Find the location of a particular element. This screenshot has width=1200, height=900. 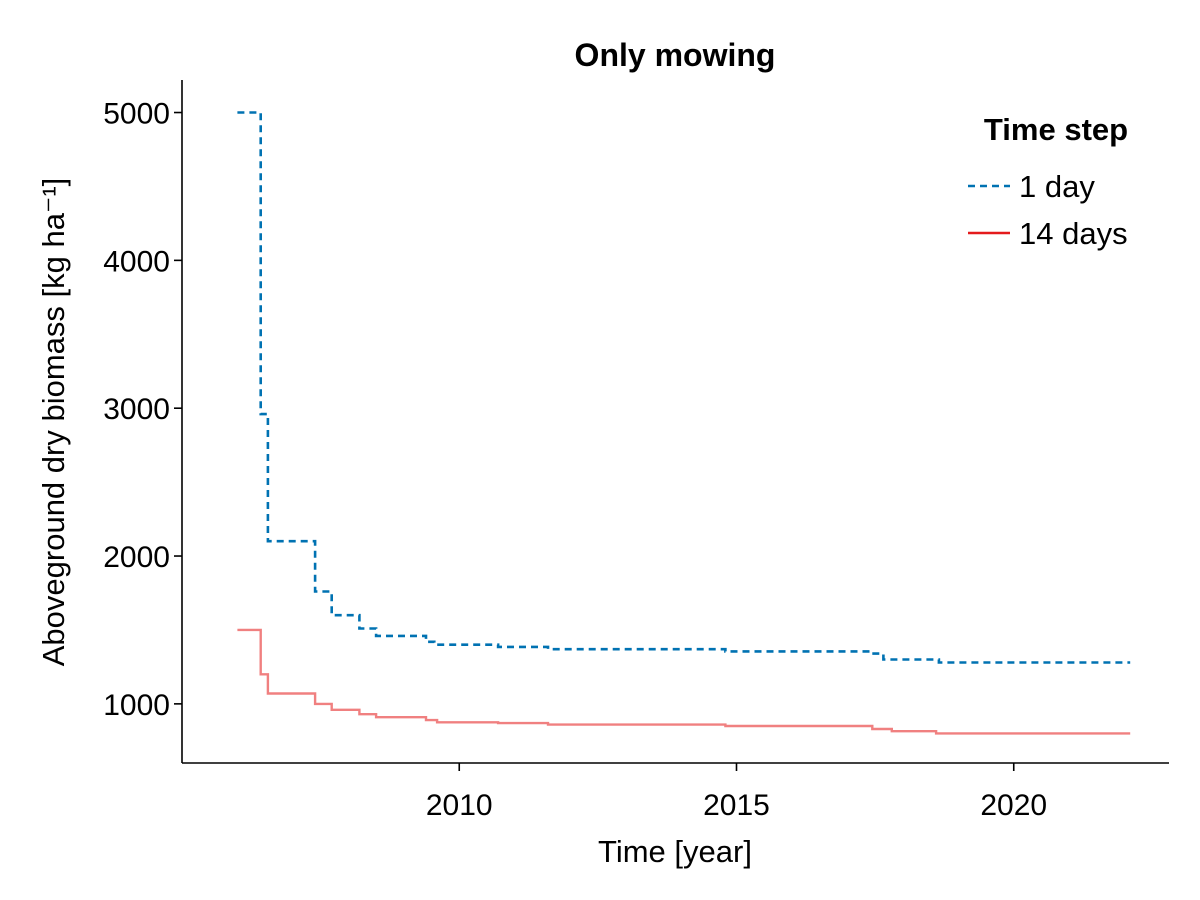

legend: Time step 1 day 14 days is located at coordinates (1048, 181).